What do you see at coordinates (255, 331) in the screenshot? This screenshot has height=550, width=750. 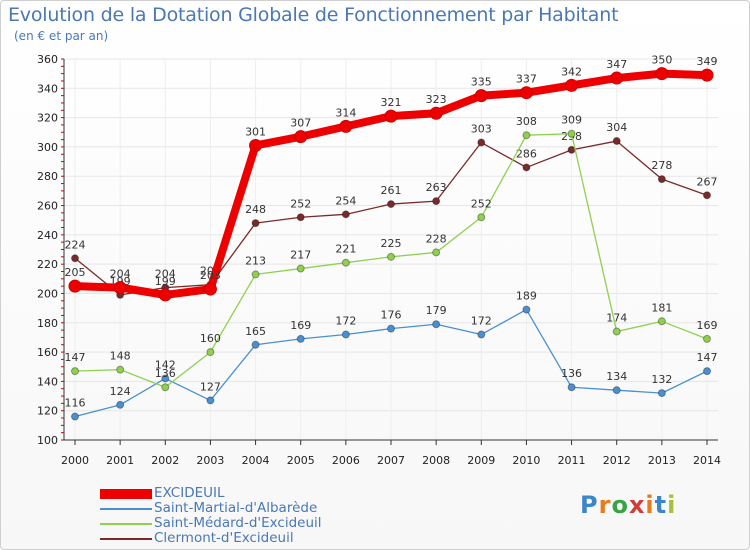 I see `data-label-saint-martial-d-albar-de: 165` at bounding box center [255, 331].